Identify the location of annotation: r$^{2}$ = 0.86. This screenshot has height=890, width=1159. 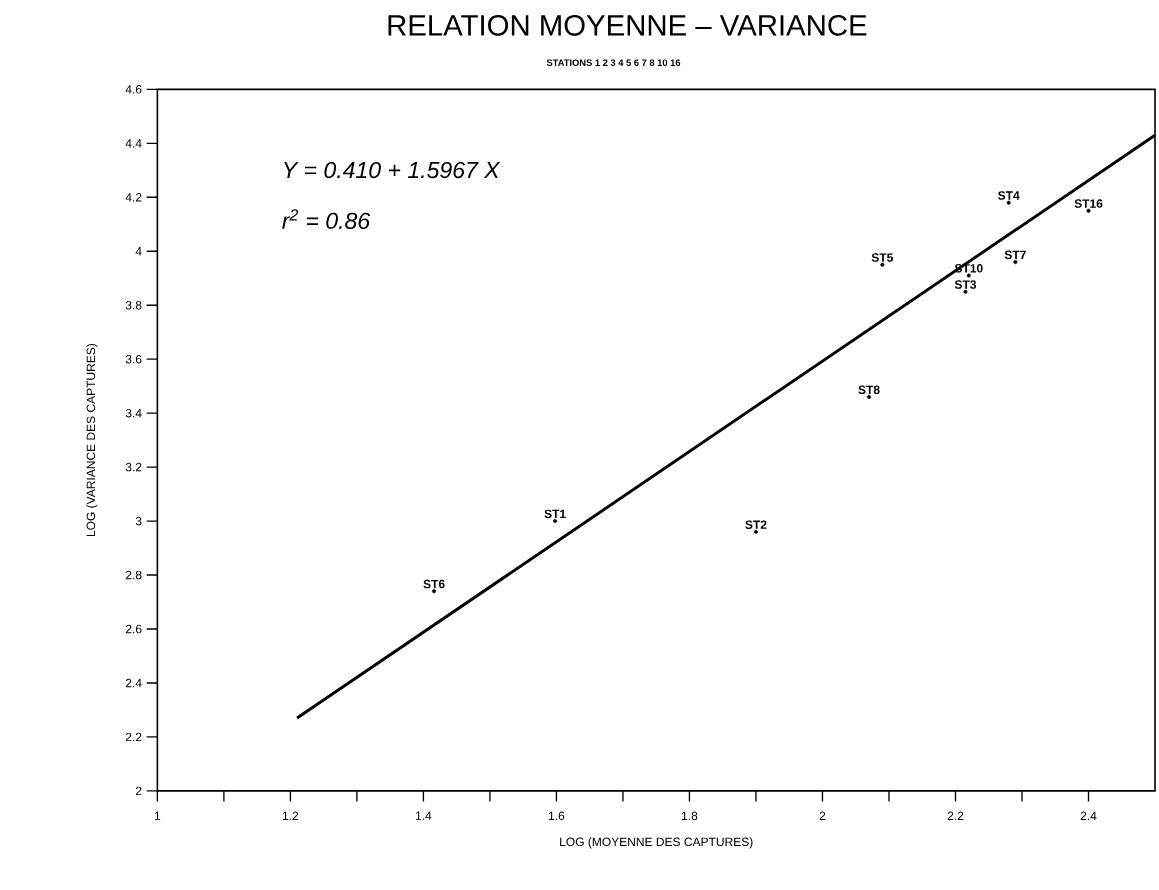
(326, 219).